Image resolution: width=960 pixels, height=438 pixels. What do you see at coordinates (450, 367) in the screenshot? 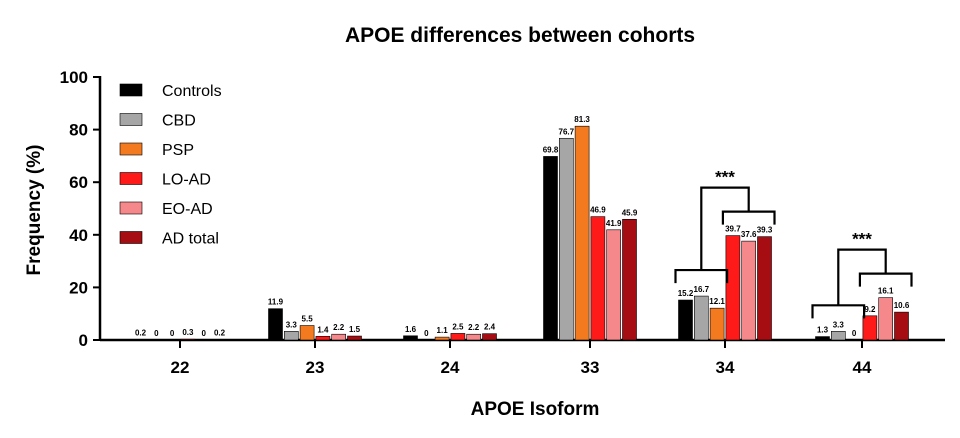
I see `x-tick-label: 24` at bounding box center [450, 367].